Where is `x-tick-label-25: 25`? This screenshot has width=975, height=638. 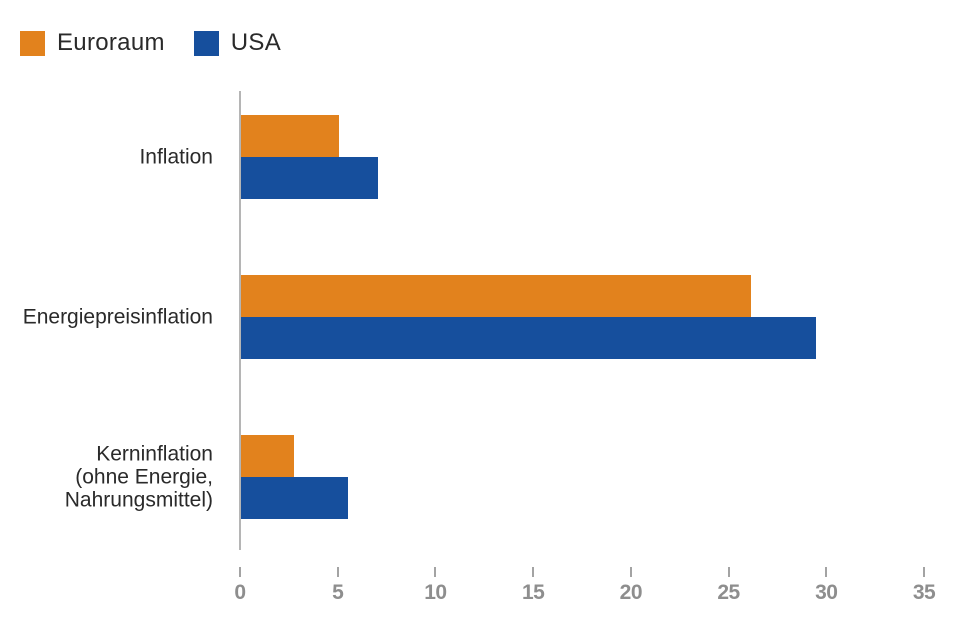 x-tick-label-25: 25 is located at coordinates (728, 592).